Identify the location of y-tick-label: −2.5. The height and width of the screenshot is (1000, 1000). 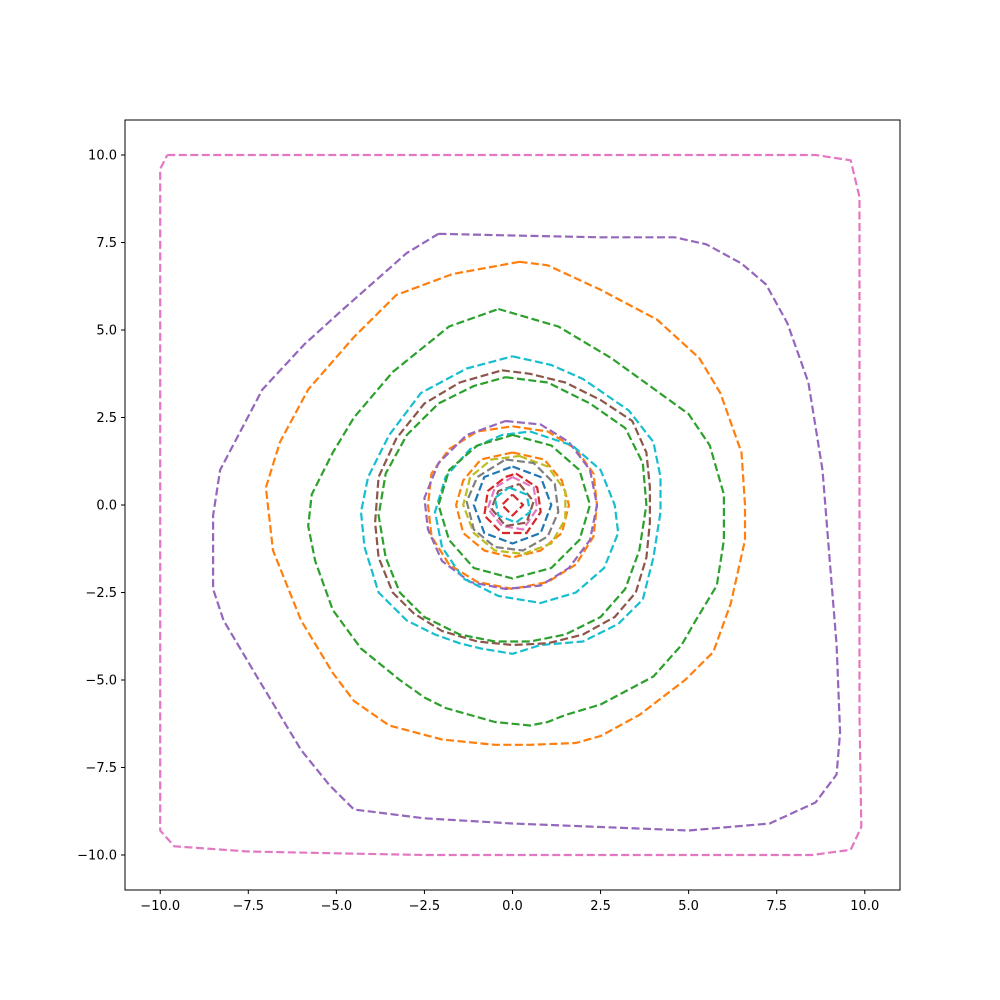
(101, 593).